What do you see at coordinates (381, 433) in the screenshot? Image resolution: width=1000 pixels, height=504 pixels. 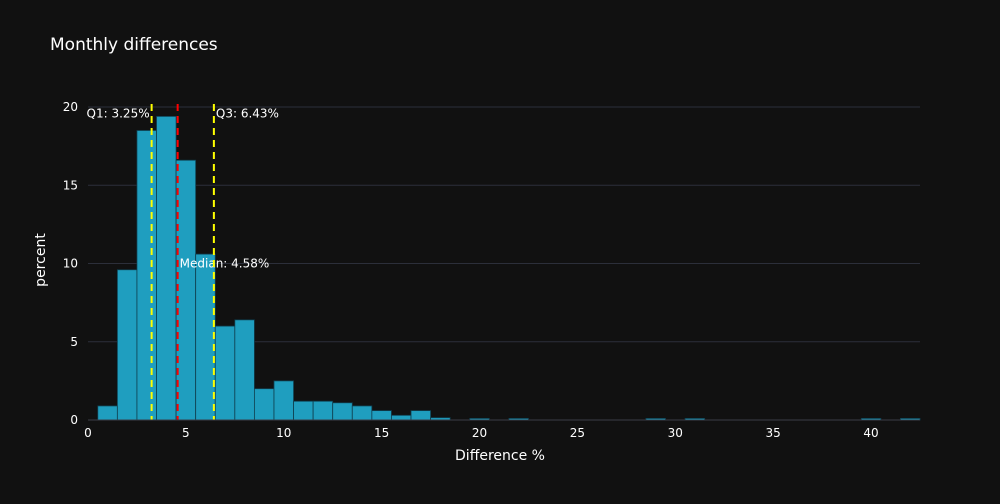 I see `x-tick-label: 15` at bounding box center [381, 433].